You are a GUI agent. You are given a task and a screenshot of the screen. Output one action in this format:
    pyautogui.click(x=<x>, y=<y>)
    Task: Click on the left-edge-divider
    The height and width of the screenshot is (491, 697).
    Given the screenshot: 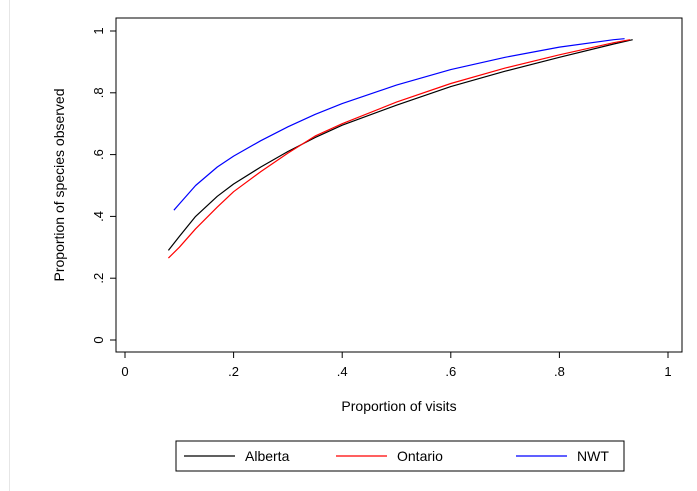 What is the action you would take?
    pyautogui.click(x=9, y=245)
    